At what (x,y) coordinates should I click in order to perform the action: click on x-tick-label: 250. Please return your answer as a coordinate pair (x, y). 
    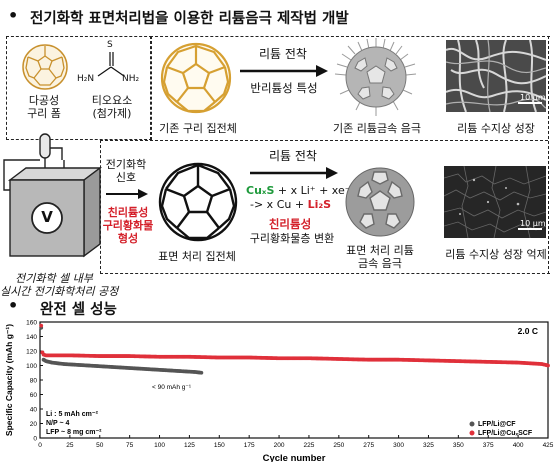
    Looking at the image, I should click on (338, 445).